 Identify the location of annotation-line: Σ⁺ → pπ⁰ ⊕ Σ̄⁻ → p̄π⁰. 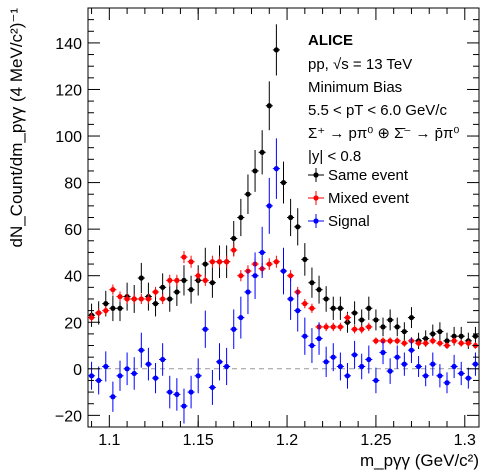
(383, 133).